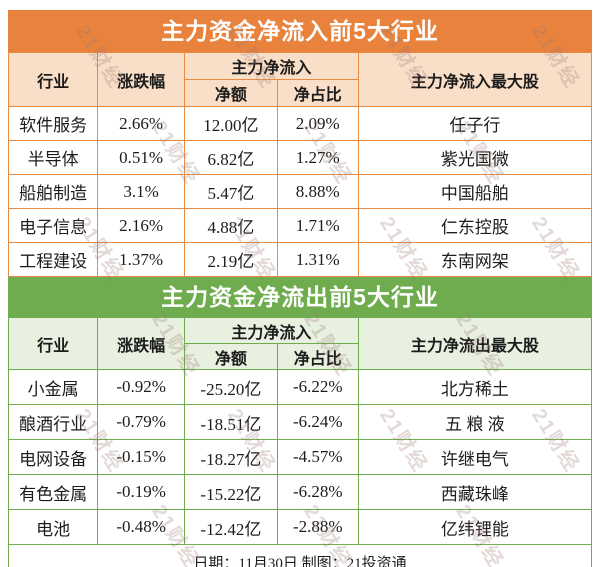  I want to click on table-cell: 电子信息, so click(53, 225).